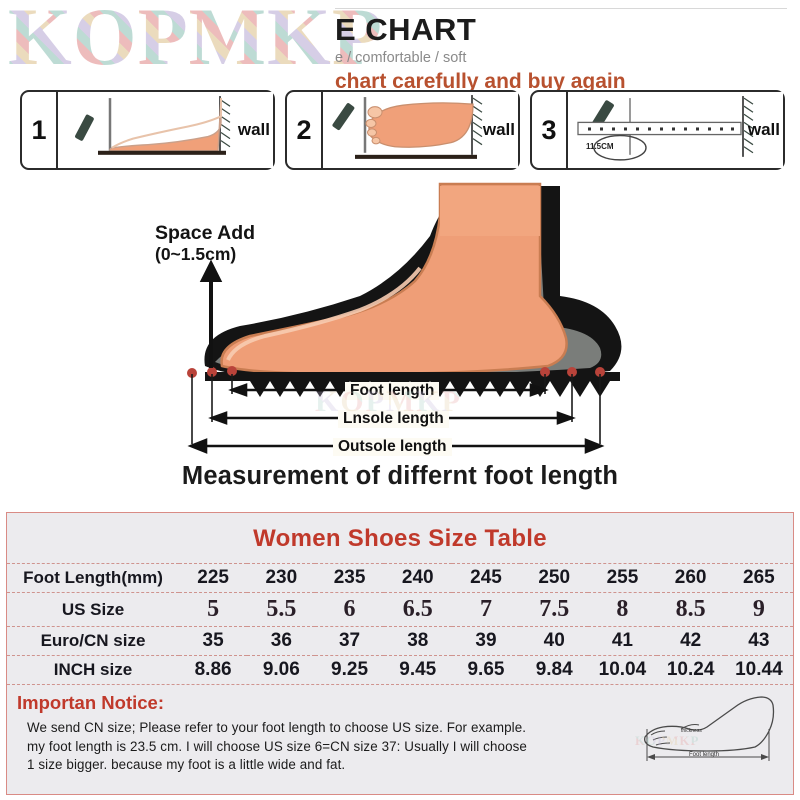  What do you see at coordinates (281, 609) in the screenshot?
I see `cell-us-size-1: 5.5` at bounding box center [281, 609].